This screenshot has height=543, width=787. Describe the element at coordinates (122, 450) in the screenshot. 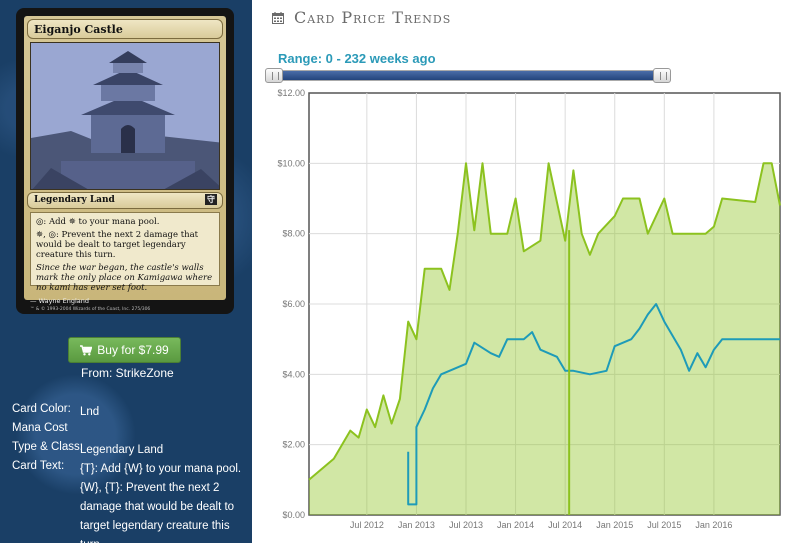

I see `detail-value: Legendary Land` at that location.